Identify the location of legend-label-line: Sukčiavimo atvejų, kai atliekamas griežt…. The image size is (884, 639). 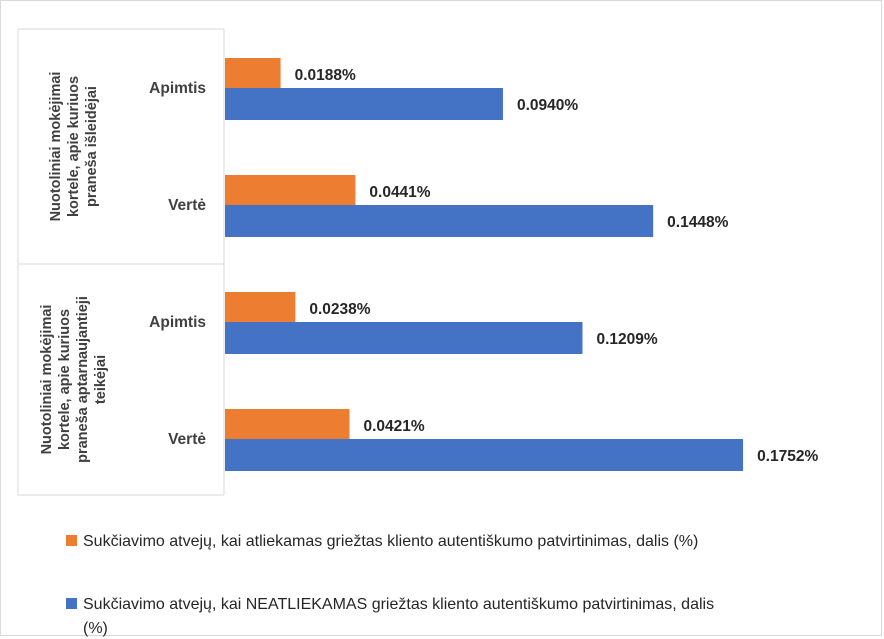
(390, 541).